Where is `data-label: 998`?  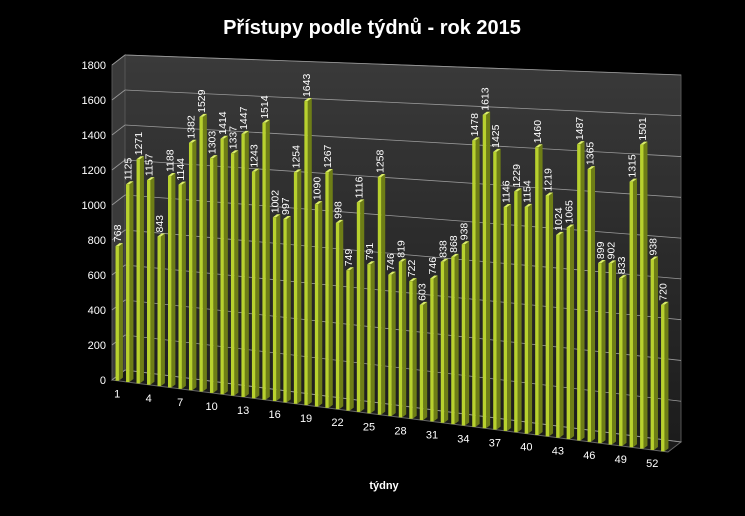
data-label: 998 is located at coordinates (339, 210).